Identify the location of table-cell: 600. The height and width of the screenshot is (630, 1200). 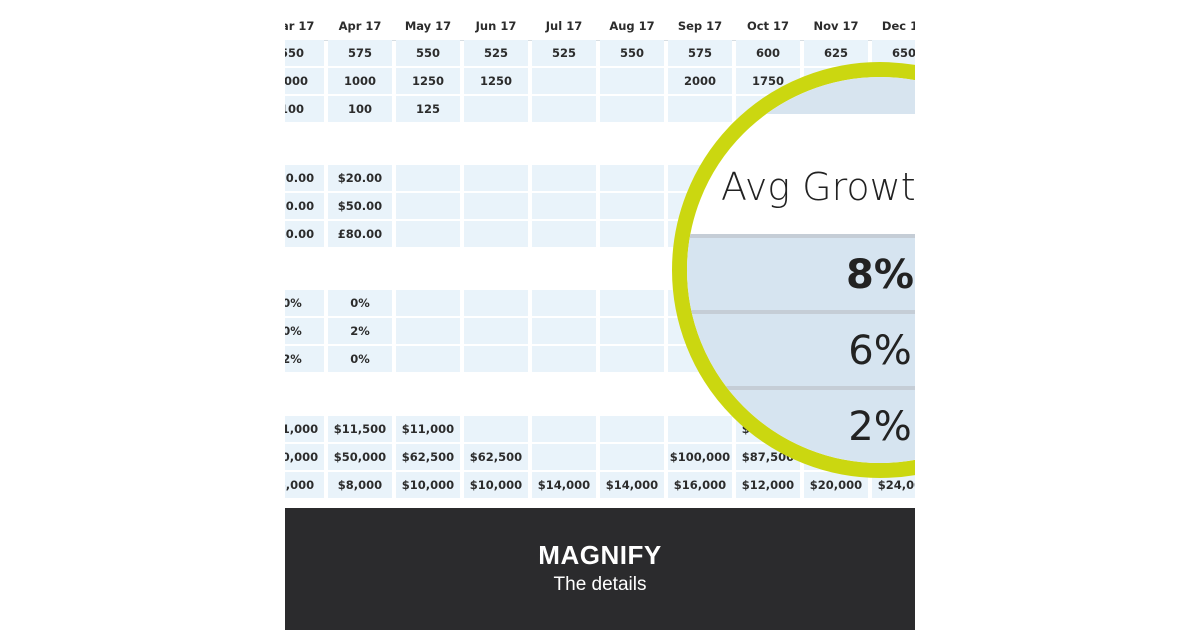
(768, 53).